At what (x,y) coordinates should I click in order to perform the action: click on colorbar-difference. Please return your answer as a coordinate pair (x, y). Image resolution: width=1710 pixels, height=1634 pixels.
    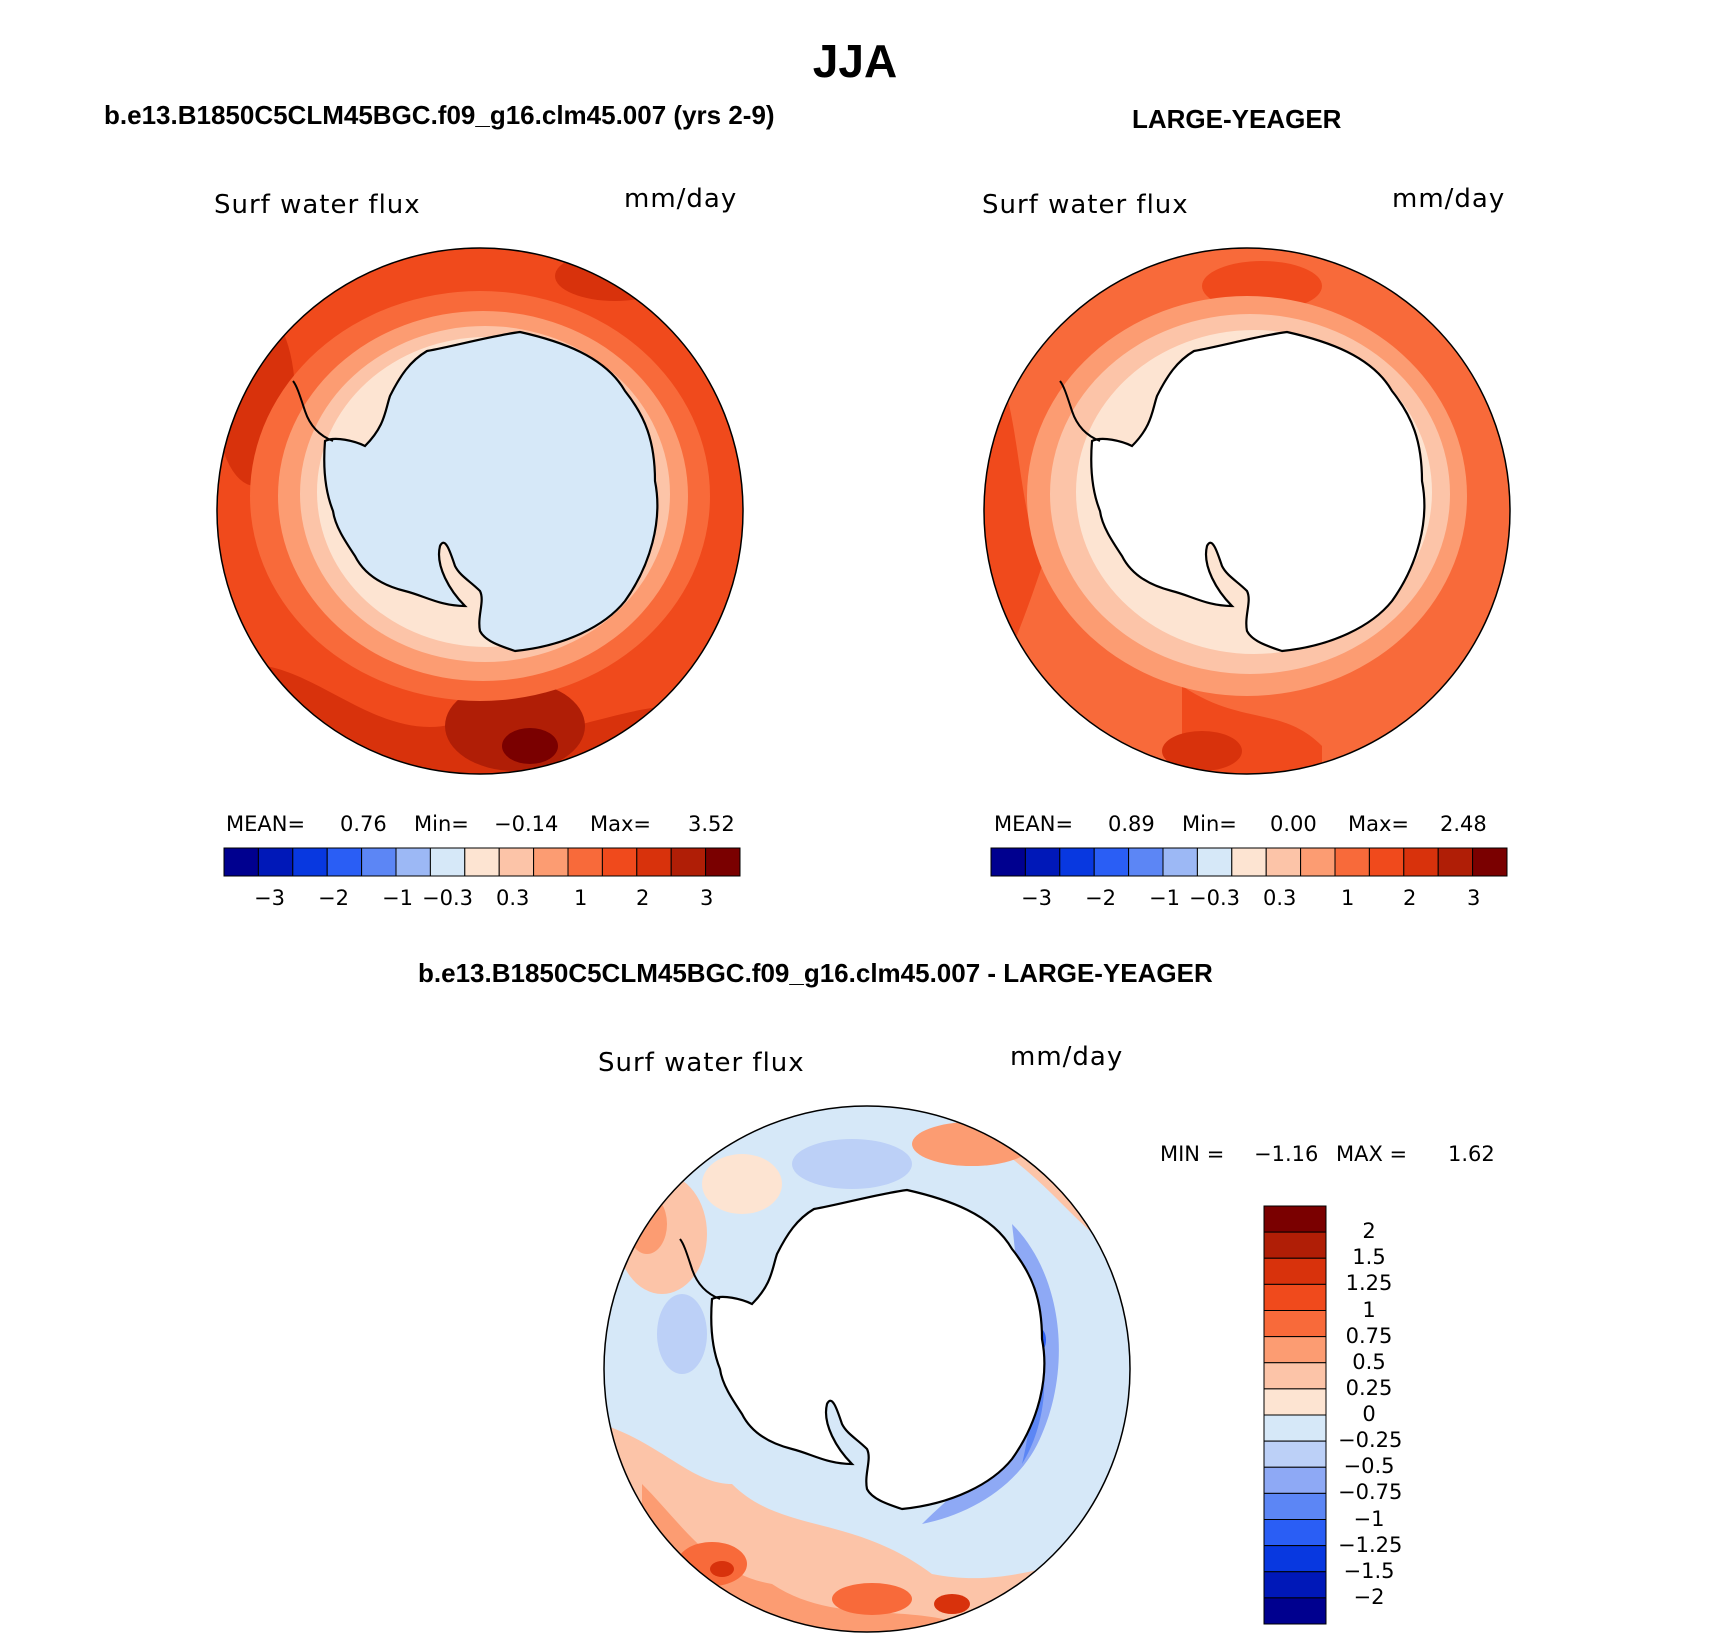
    Looking at the image, I should click on (1295, 1415).